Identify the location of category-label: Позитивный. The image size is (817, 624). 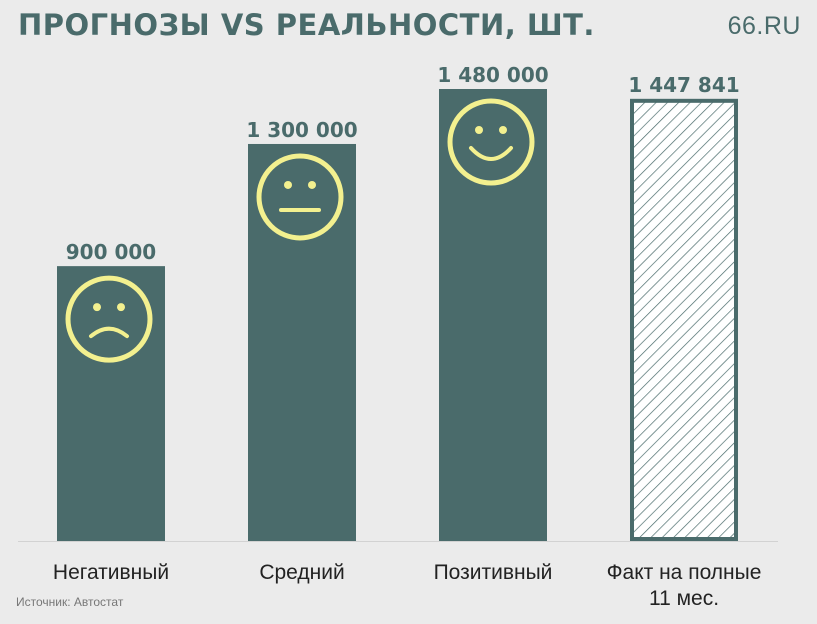
(493, 572).